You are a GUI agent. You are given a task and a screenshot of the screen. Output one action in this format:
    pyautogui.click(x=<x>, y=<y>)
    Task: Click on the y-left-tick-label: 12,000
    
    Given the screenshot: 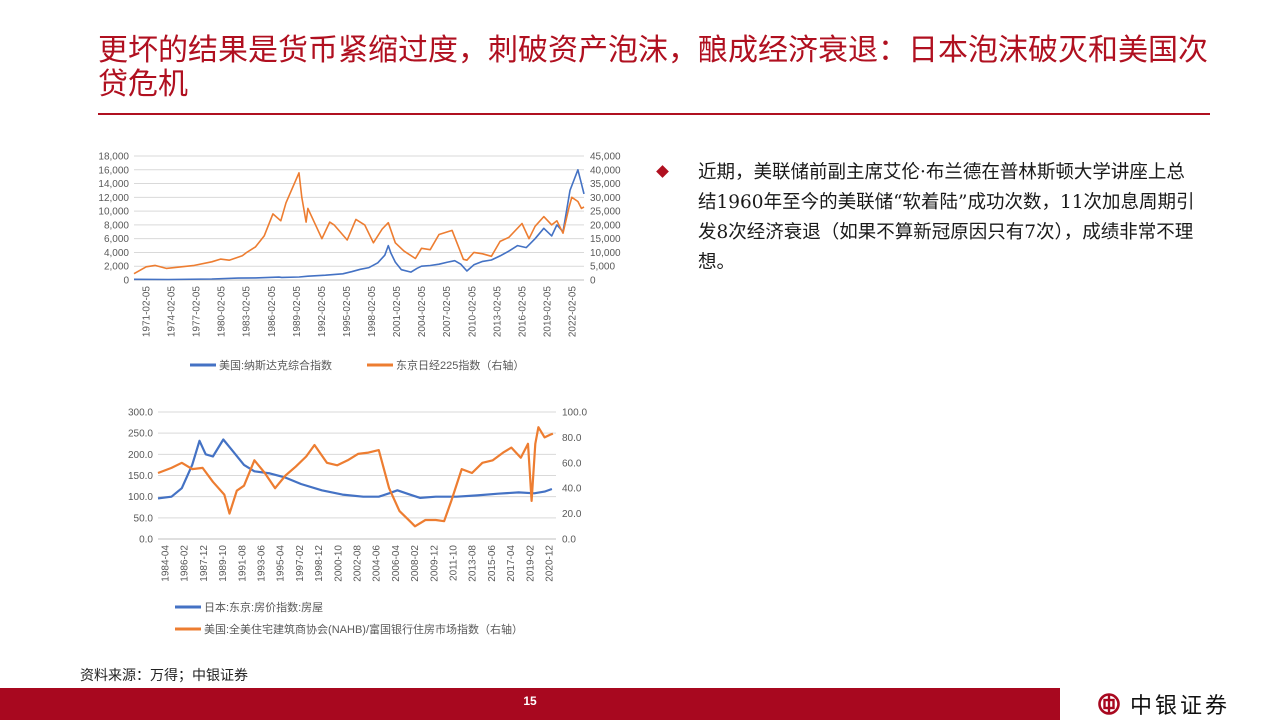 What is the action you would take?
    pyautogui.click(x=113, y=198)
    